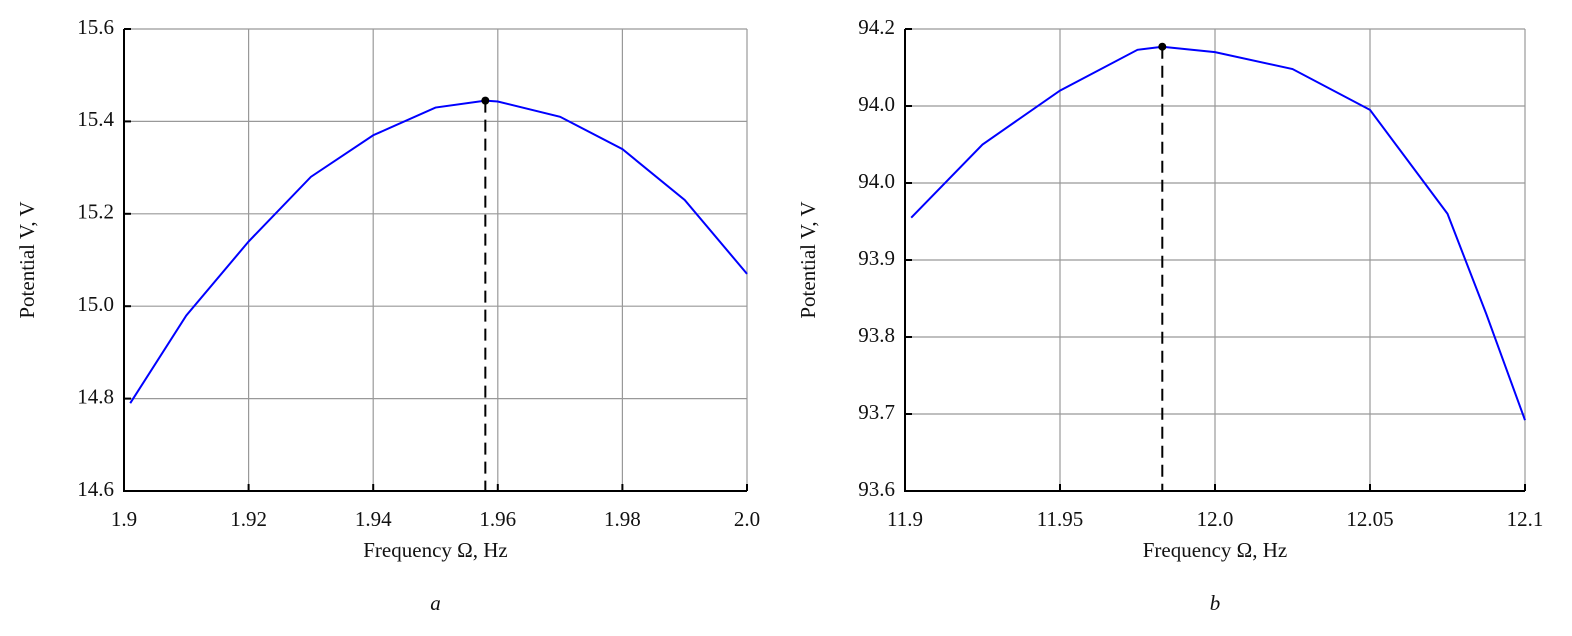 This screenshot has width=1572, height=636. What do you see at coordinates (1215, 603) in the screenshot?
I see `panel-label: b` at bounding box center [1215, 603].